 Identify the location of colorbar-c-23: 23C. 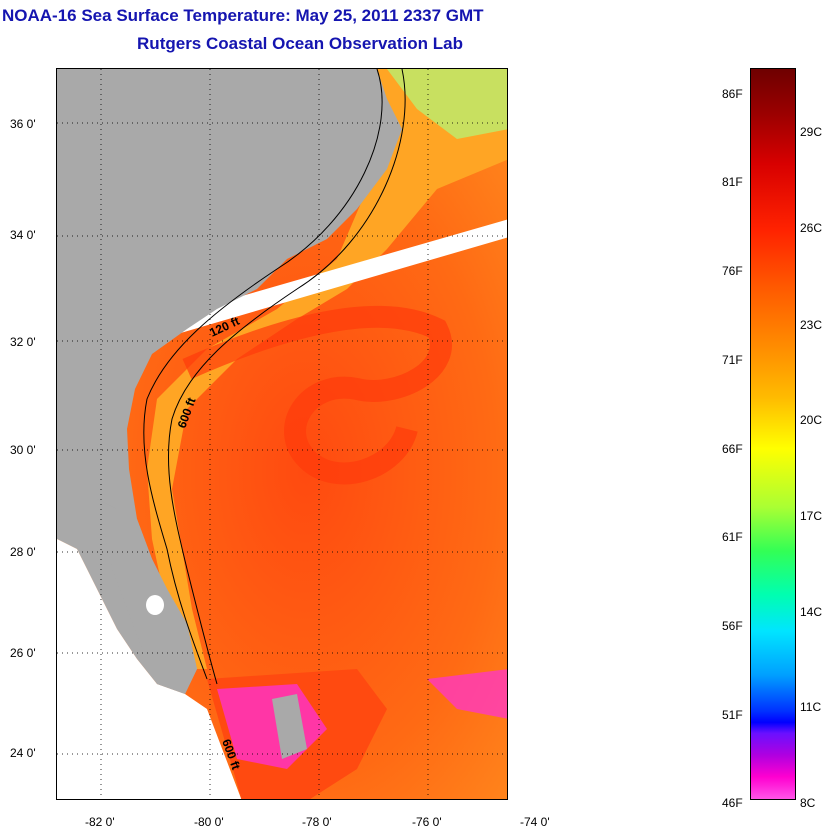
(811, 325).